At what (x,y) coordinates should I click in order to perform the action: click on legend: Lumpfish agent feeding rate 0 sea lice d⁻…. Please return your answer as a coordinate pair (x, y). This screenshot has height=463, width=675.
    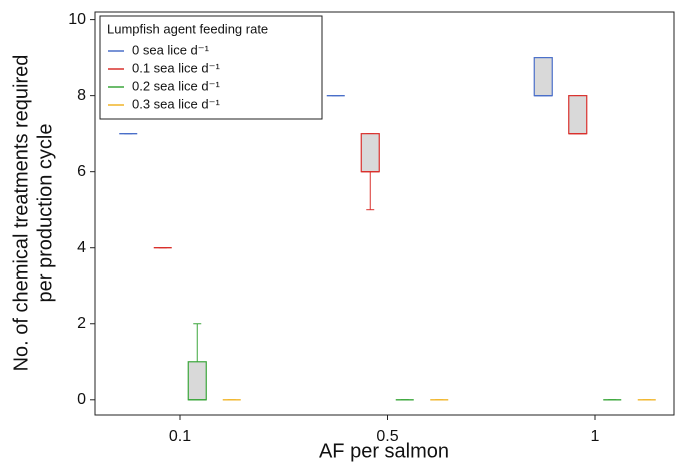
    Looking at the image, I should click on (211, 67).